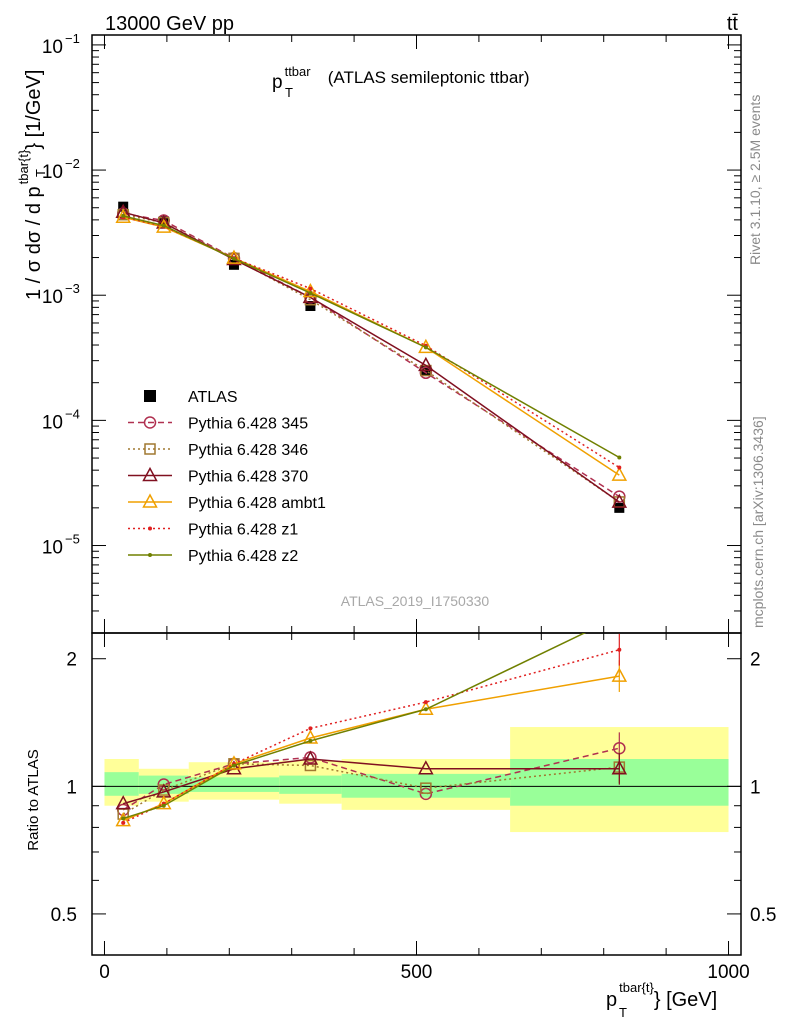  What do you see at coordinates (72, 539) in the screenshot?
I see `main-y-tick-exponent: −5` at bounding box center [72, 539].